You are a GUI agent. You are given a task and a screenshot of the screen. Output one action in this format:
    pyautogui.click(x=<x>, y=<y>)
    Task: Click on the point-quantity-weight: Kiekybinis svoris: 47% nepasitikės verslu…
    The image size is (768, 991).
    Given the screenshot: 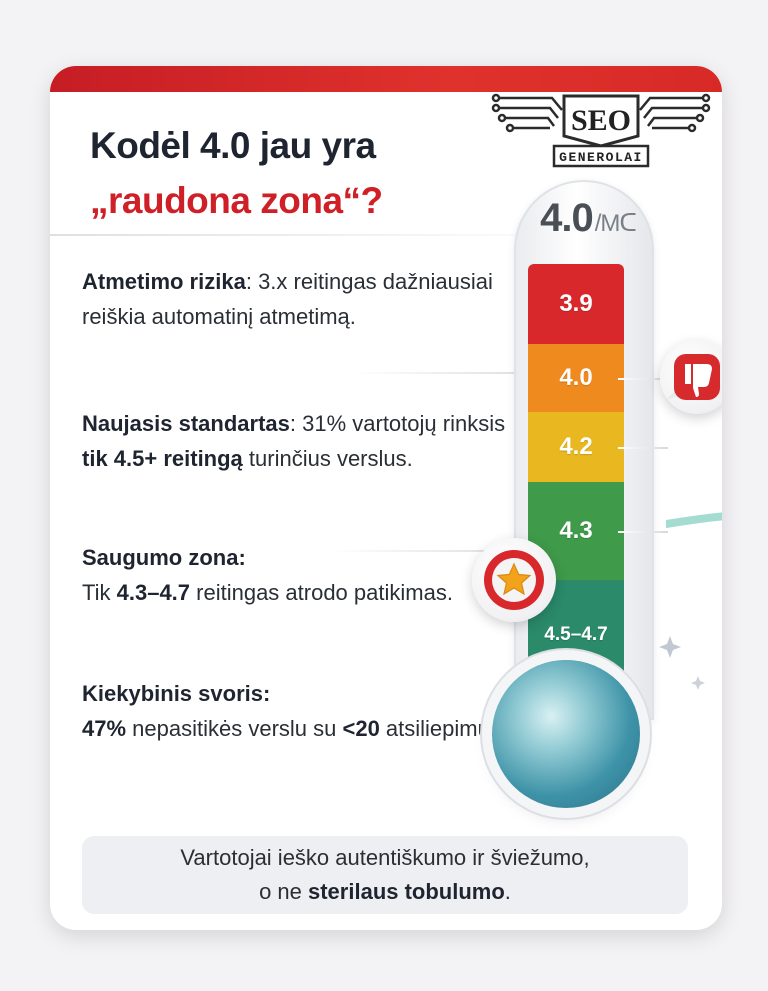 What is the action you would take?
    pyautogui.click(x=297, y=711)
    